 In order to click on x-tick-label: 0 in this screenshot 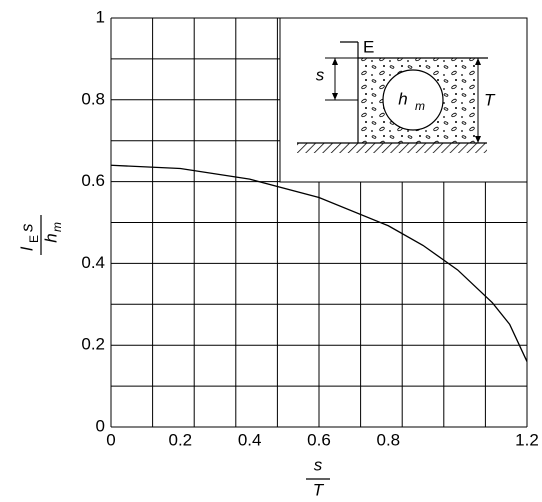, I will do `click(110, 439)`.